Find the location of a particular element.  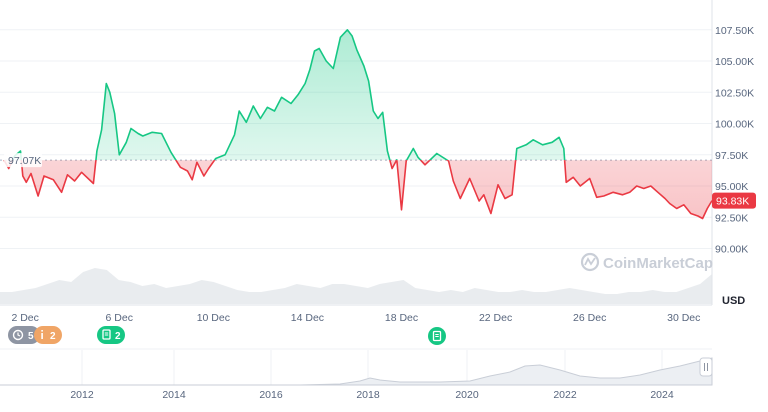

volume-bars is located at coordinates (356, 286).